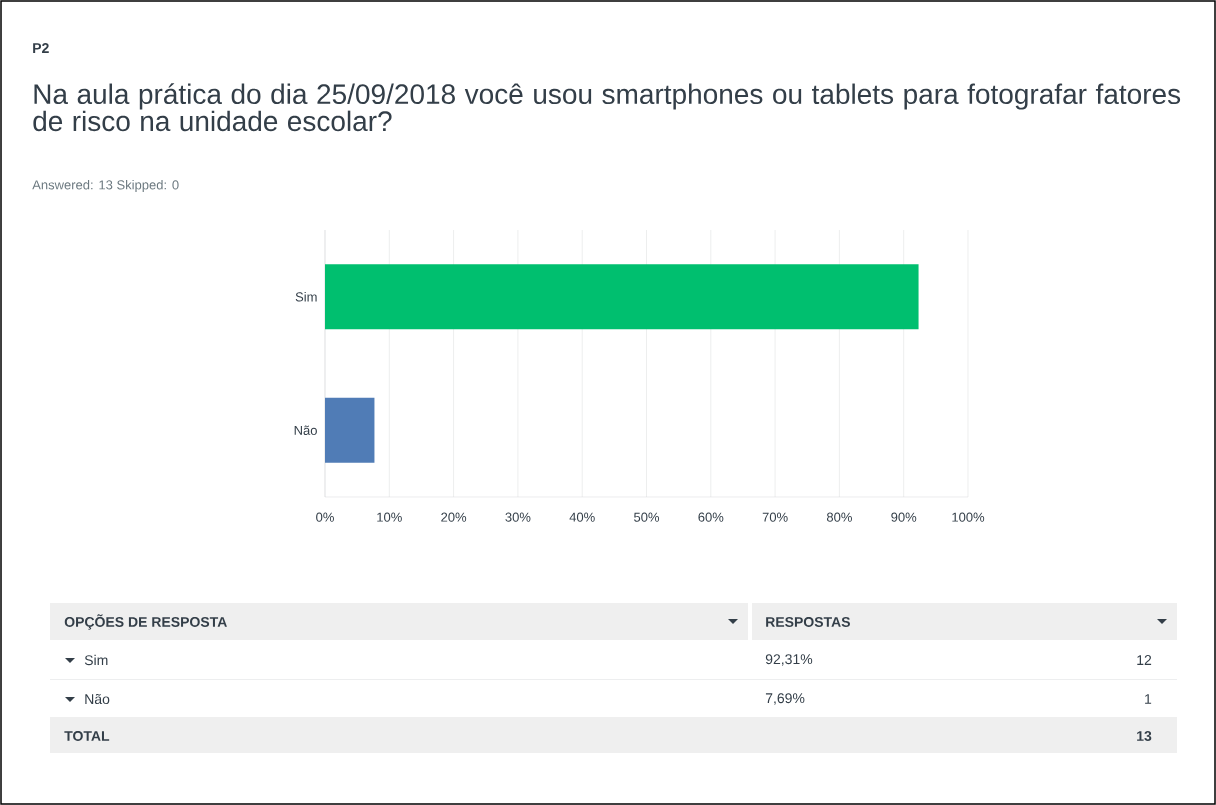  Describe the element at coordinates (775, 517) in the screenshot. I see `x-tick-label: 70%` at that location.